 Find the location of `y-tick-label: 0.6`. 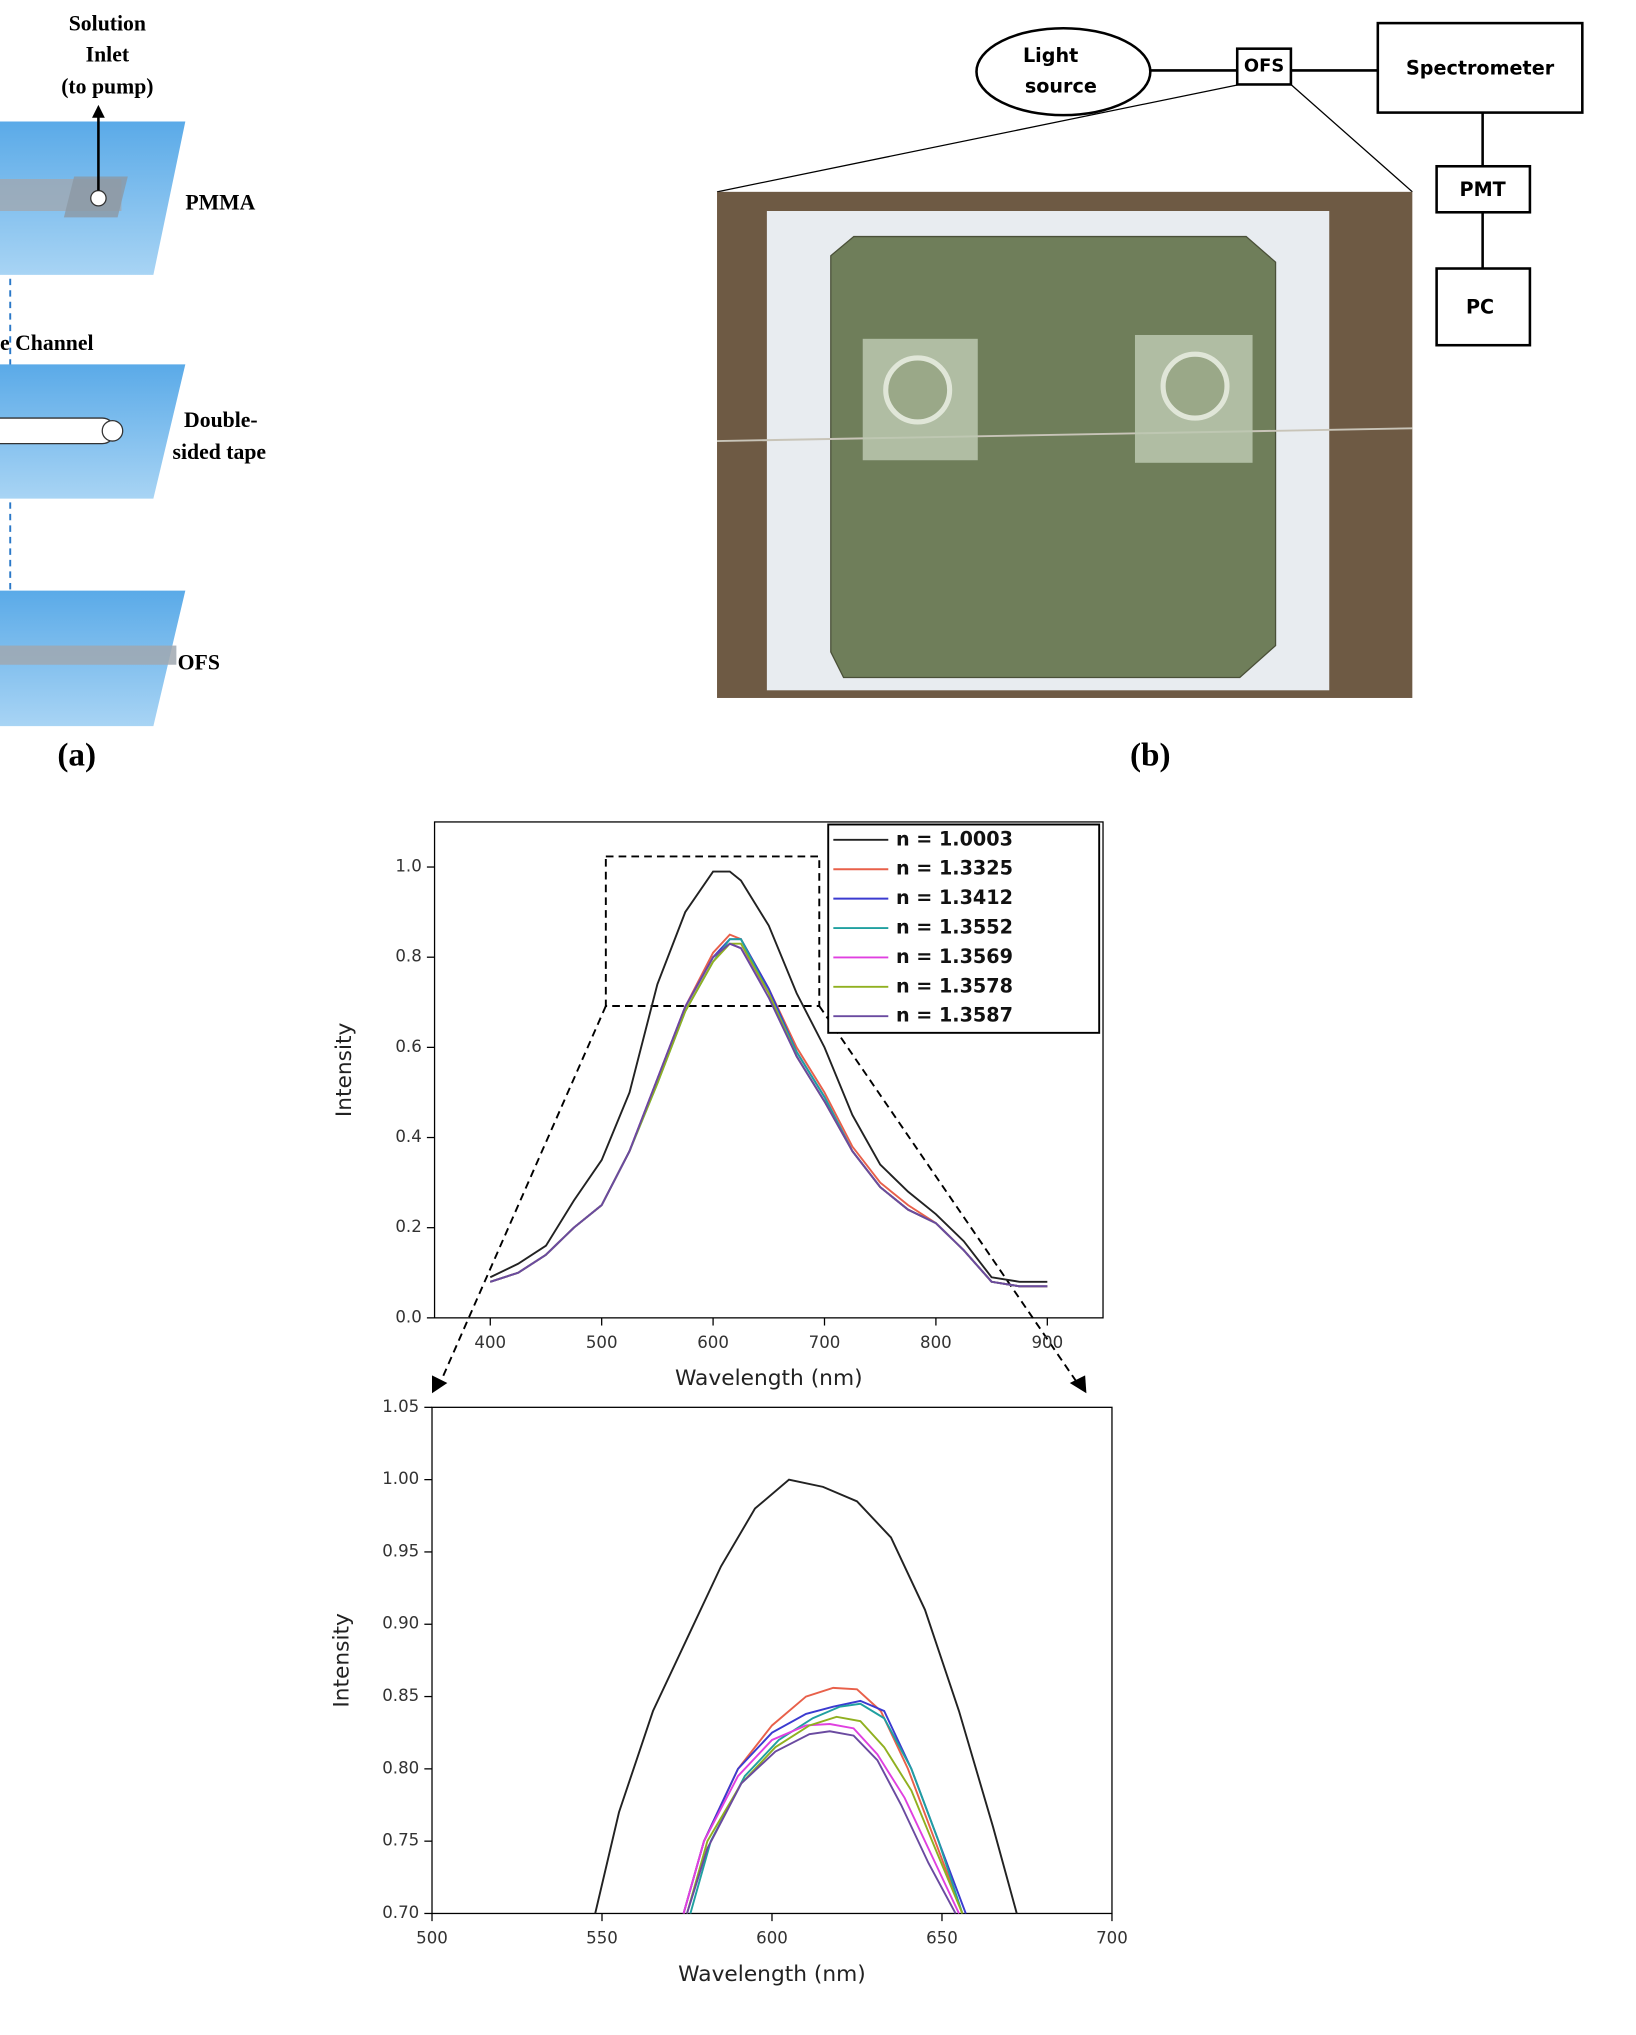

y-tick-label: 0.6 is located at coordinates (408, 1046).